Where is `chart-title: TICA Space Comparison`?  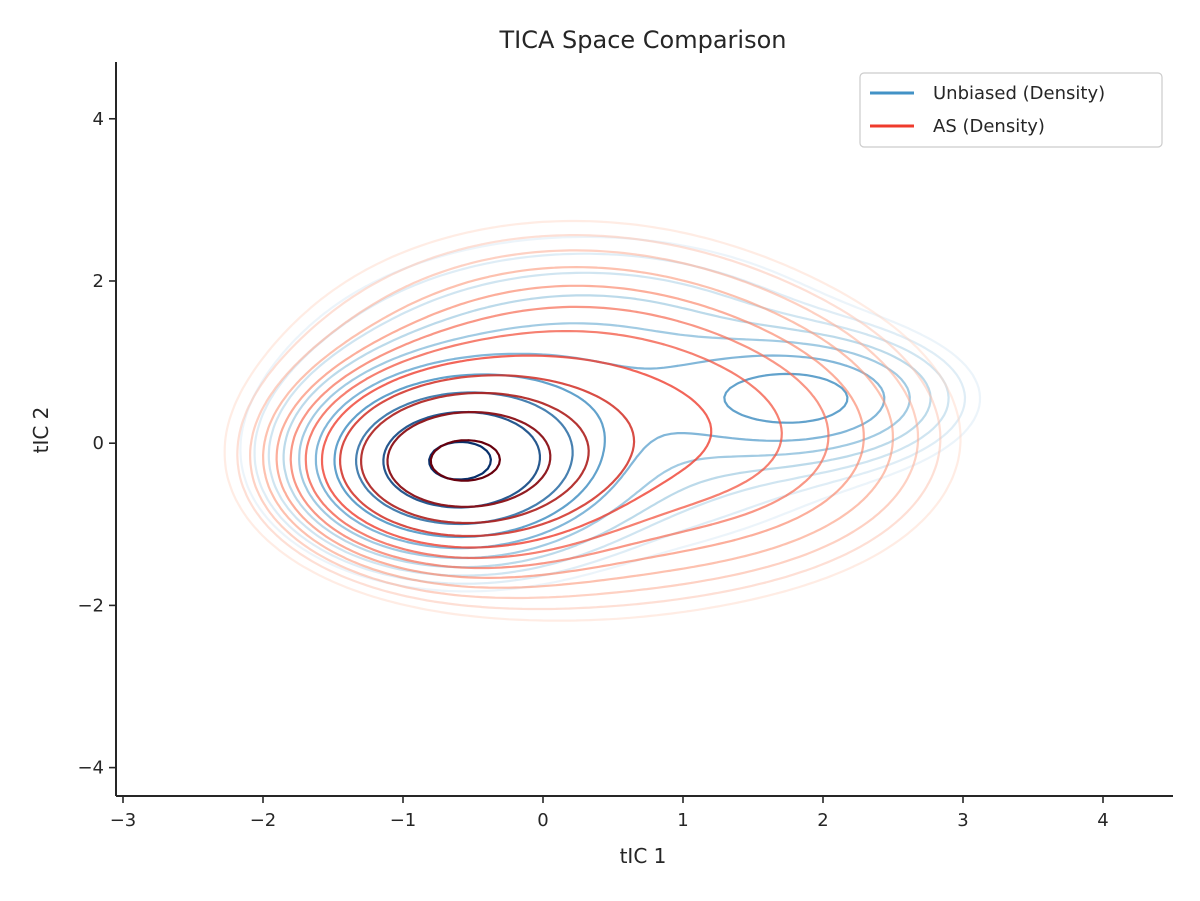 chart-title: TICA Space Comparison is located at coordinates (642, 40).